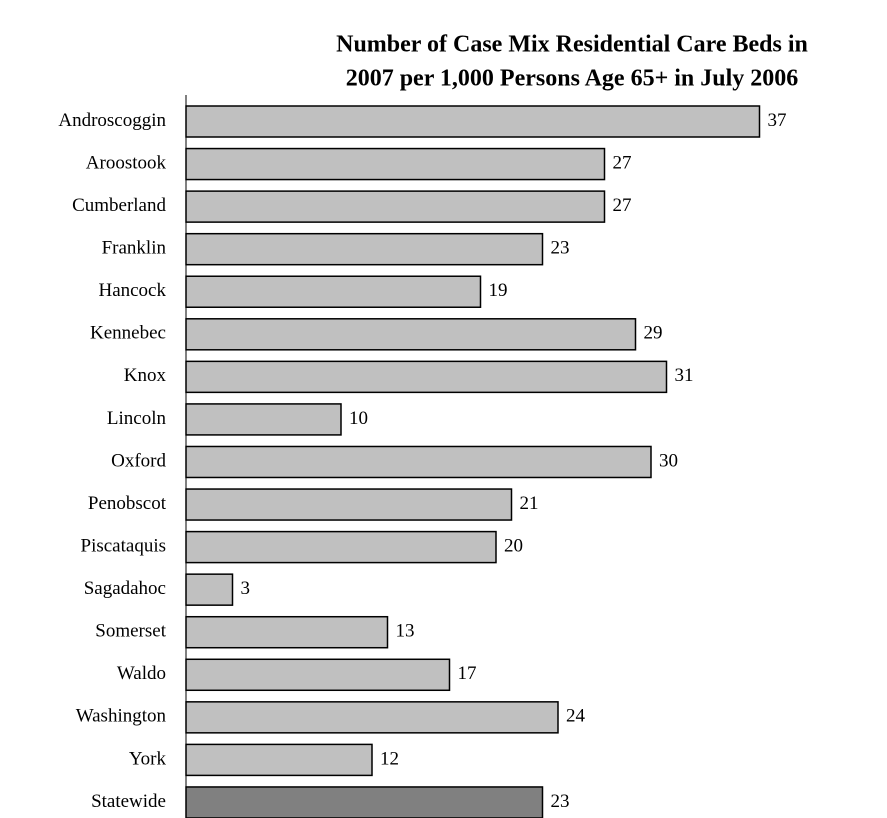 The width and height of the screenshot is (887, 818). I want to click on category-label: York, so click(148, 758).